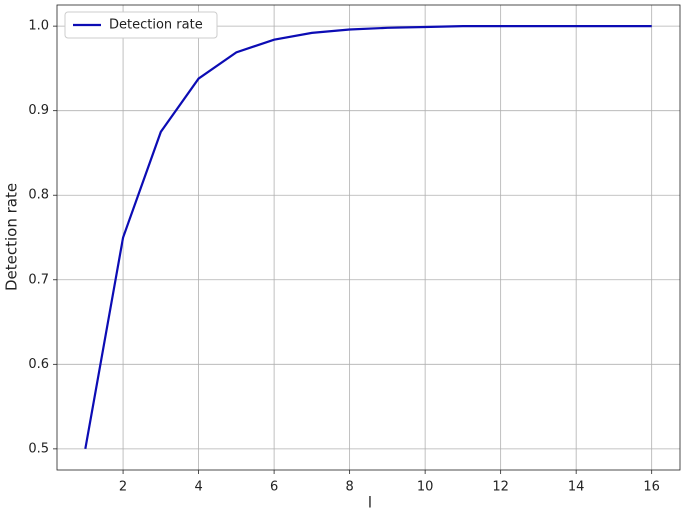  I want to click on x-tick-label: 12, so click(500, 487).